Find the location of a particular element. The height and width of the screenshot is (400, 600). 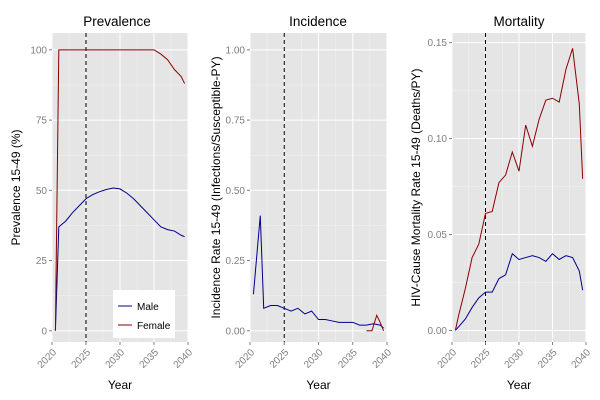

y-tick-label: 0 is located at coordinates (44, 331).